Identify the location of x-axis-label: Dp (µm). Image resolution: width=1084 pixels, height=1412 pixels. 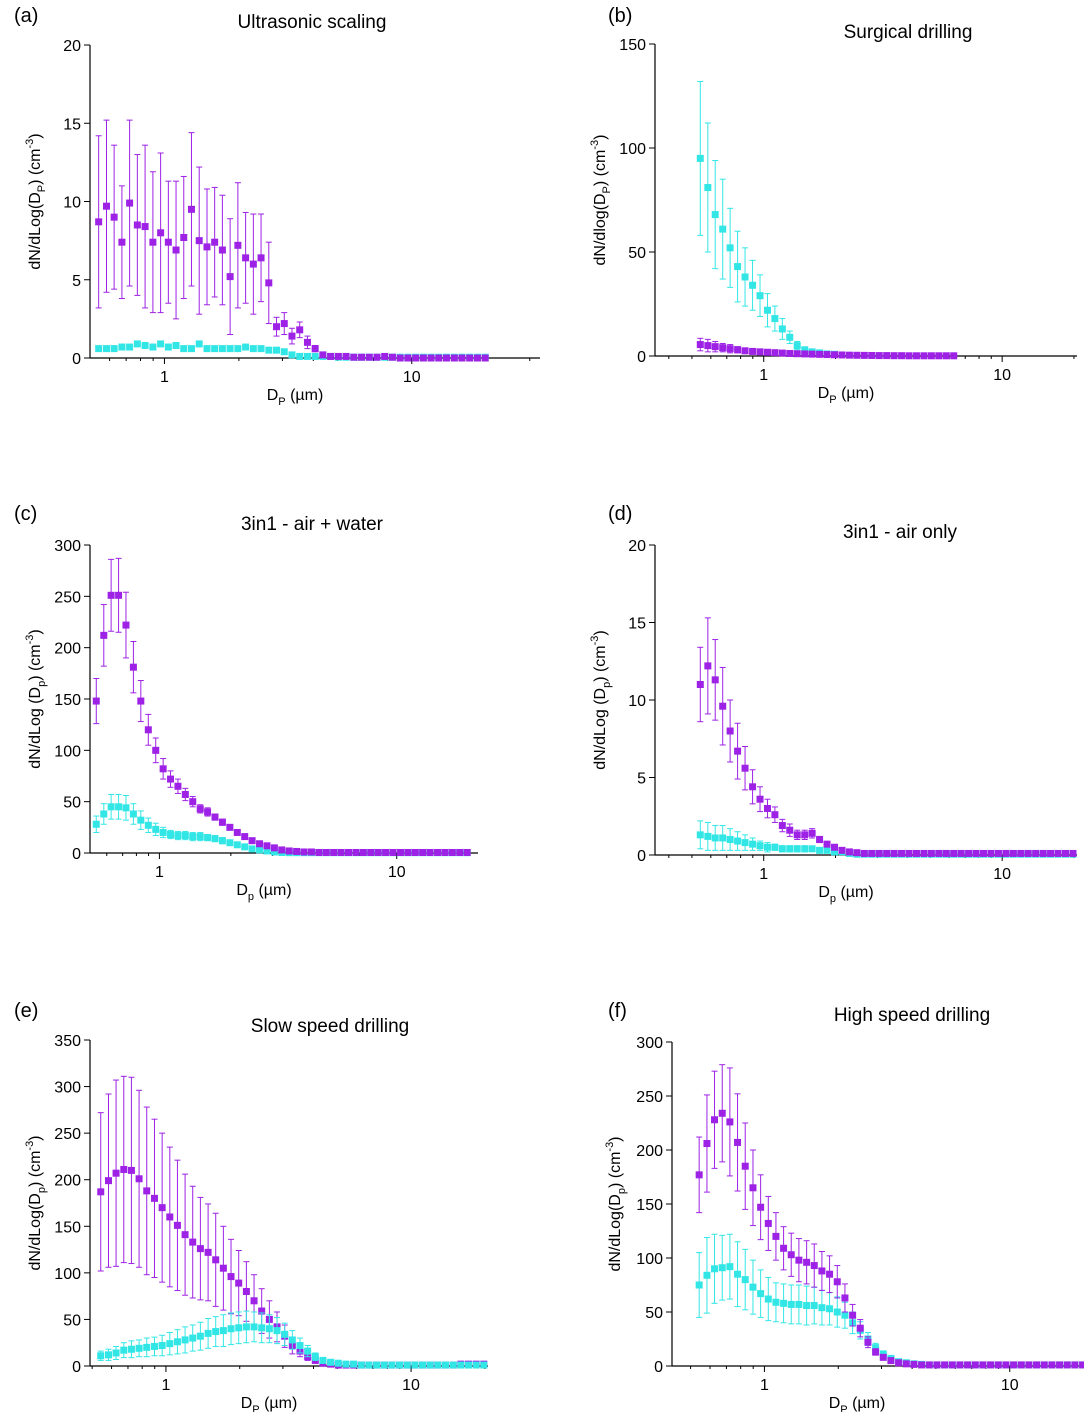
(845, 894).